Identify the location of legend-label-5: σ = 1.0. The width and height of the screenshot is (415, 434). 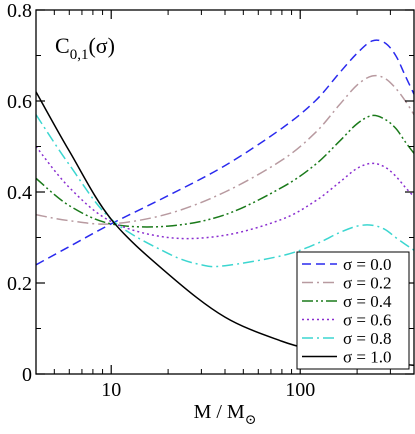
(367, 357).